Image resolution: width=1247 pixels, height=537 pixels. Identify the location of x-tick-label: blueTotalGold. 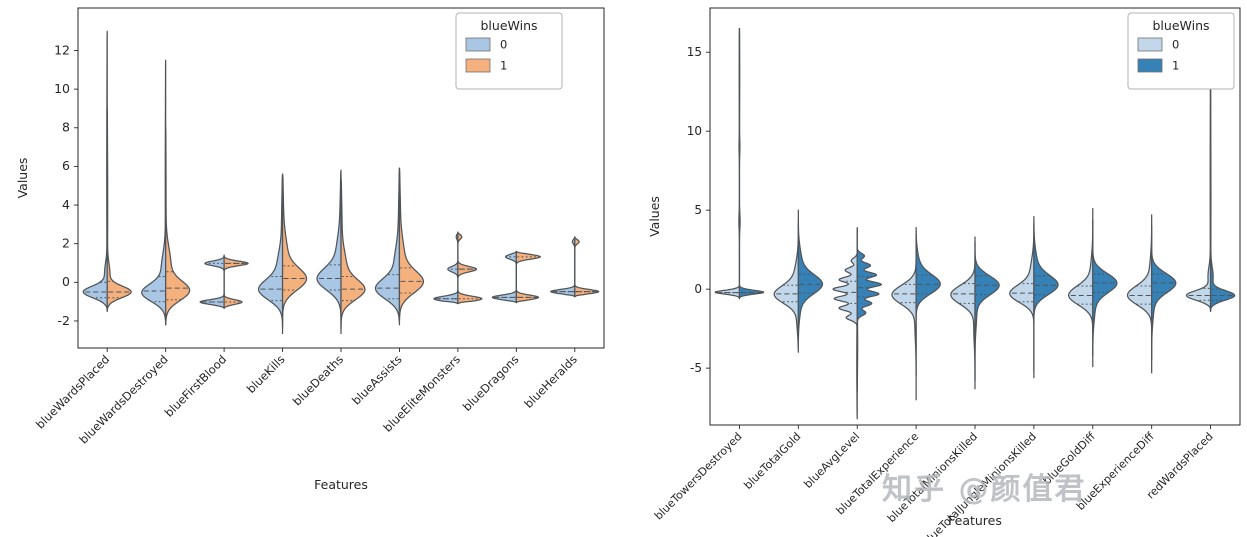
(772, 461).